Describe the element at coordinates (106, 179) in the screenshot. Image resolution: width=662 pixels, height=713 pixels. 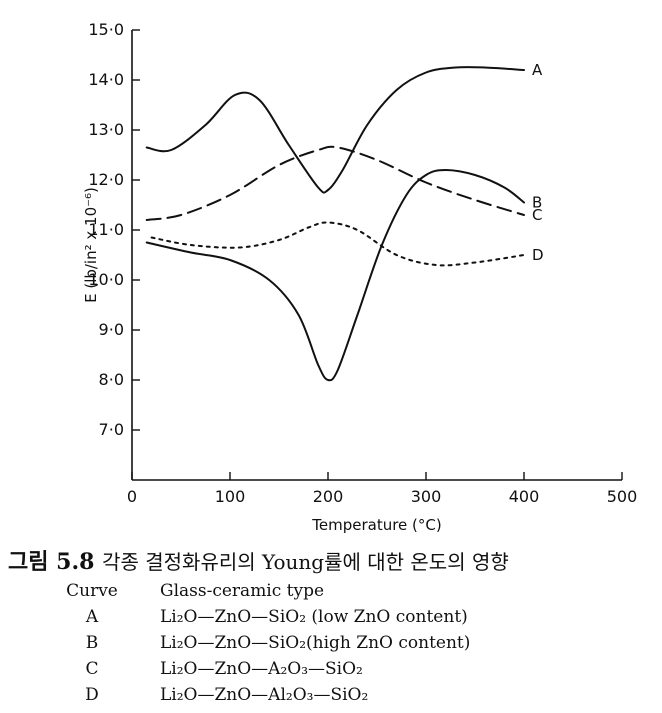
I see `y-tick-label: 12·0` at that location.